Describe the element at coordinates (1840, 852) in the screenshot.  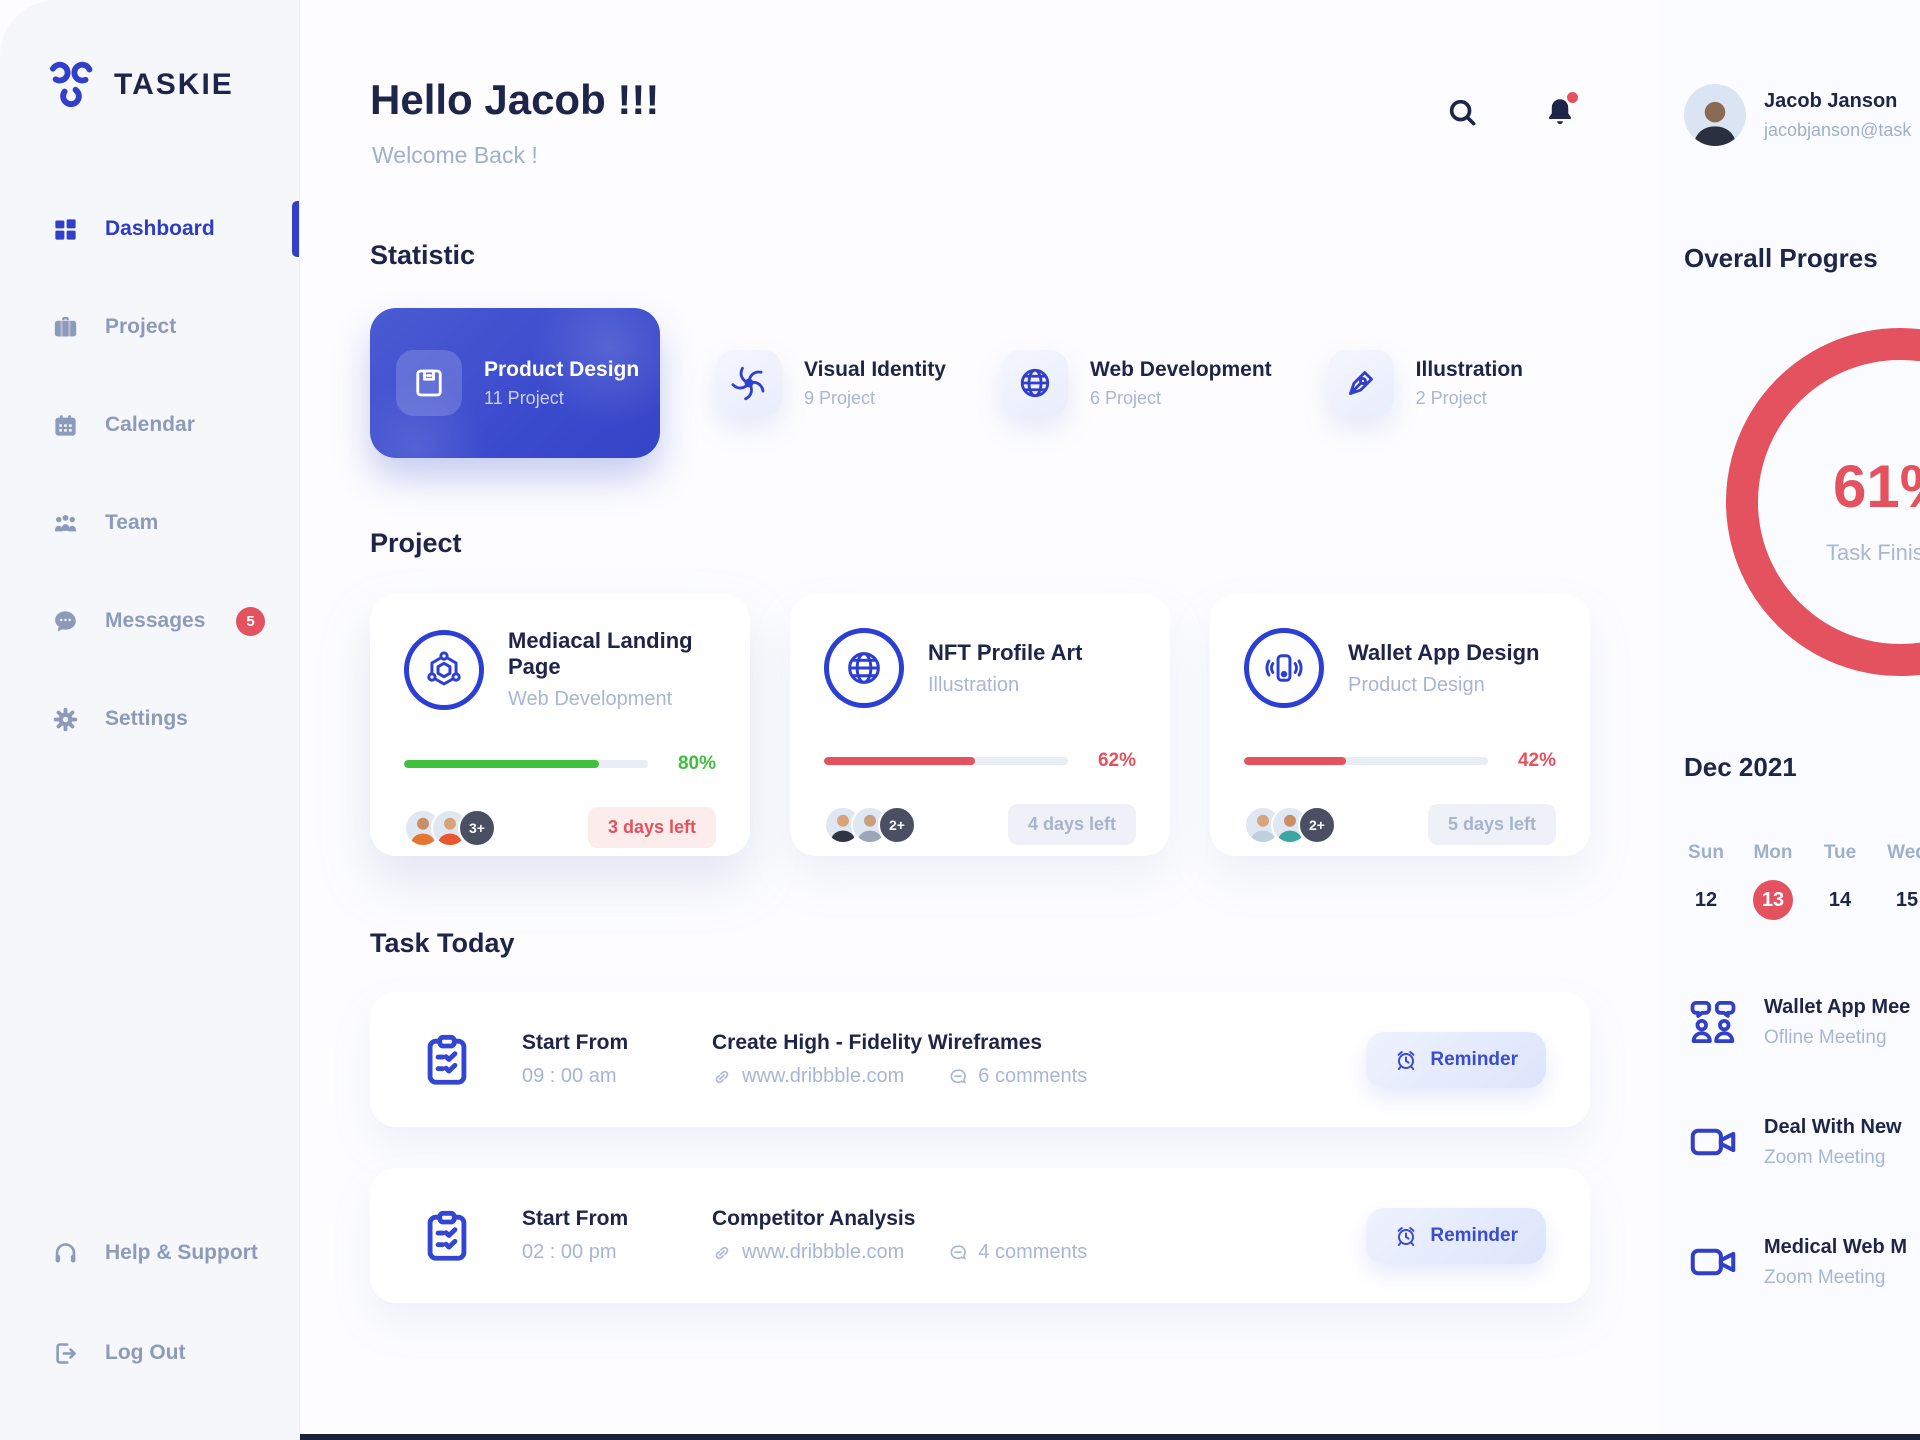
I see `day-name: Tue` at that location.